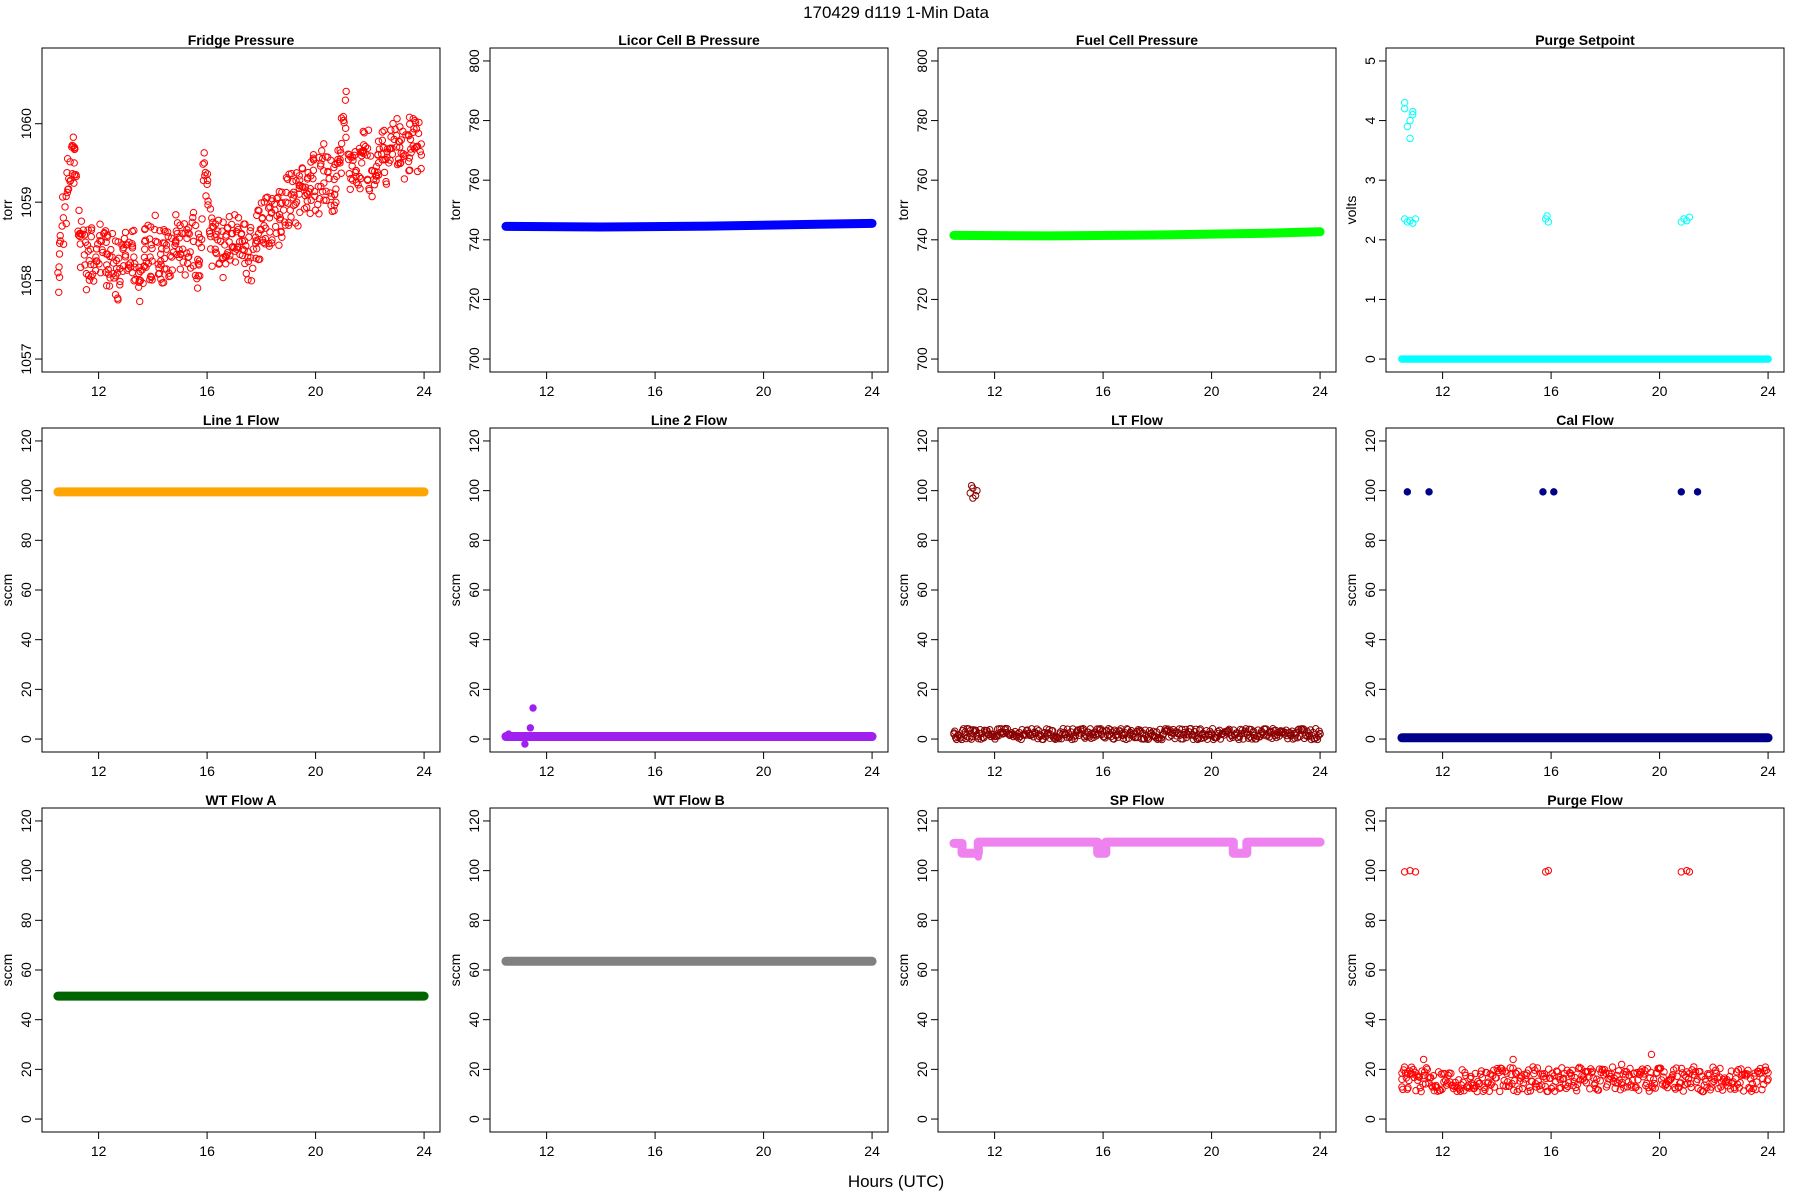 The image size is (1800, 1200). What do you see at coordinates (1137, 420) in the screenshot?
I see `panel-title: LT Flow` at bounding box center [1137, 420].